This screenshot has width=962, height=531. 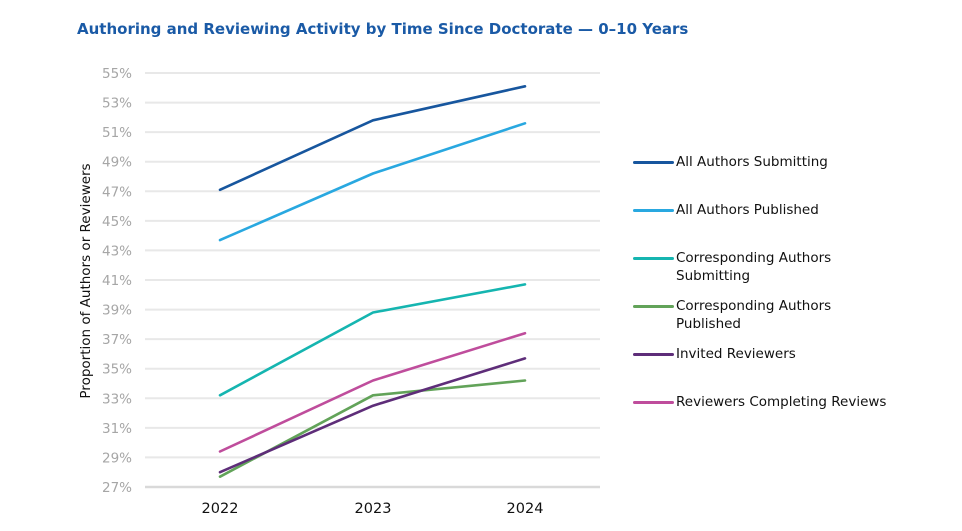 I want to click on legend-item-corresponding-authors-published: Corresponding Authors Published, so click(x=749, y=315).